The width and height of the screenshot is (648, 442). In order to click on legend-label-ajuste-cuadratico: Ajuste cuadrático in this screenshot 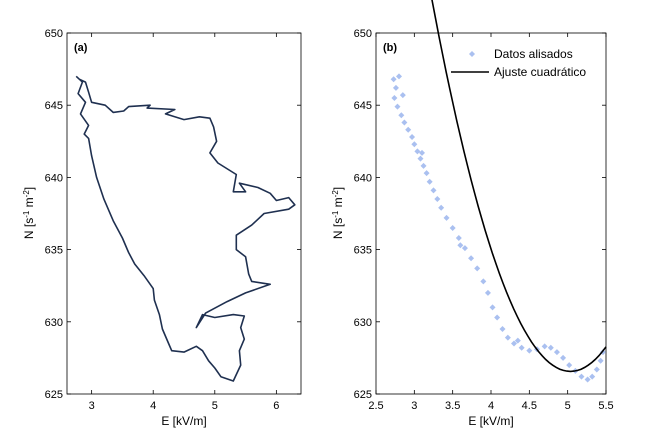, I will do `click(540, 72)`.